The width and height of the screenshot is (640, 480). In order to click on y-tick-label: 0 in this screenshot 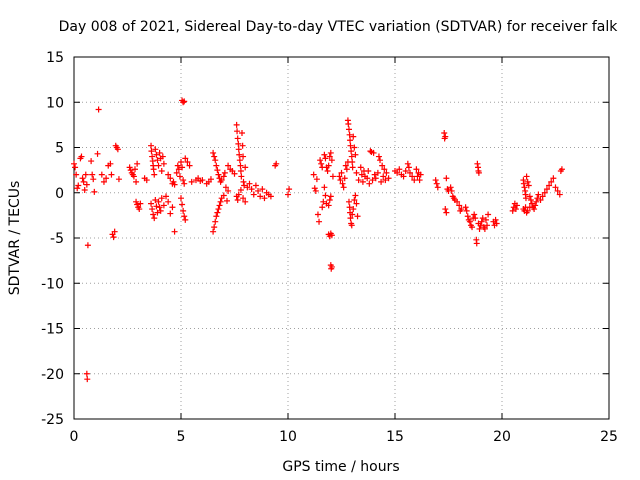, I will do `click(59, 194)`.